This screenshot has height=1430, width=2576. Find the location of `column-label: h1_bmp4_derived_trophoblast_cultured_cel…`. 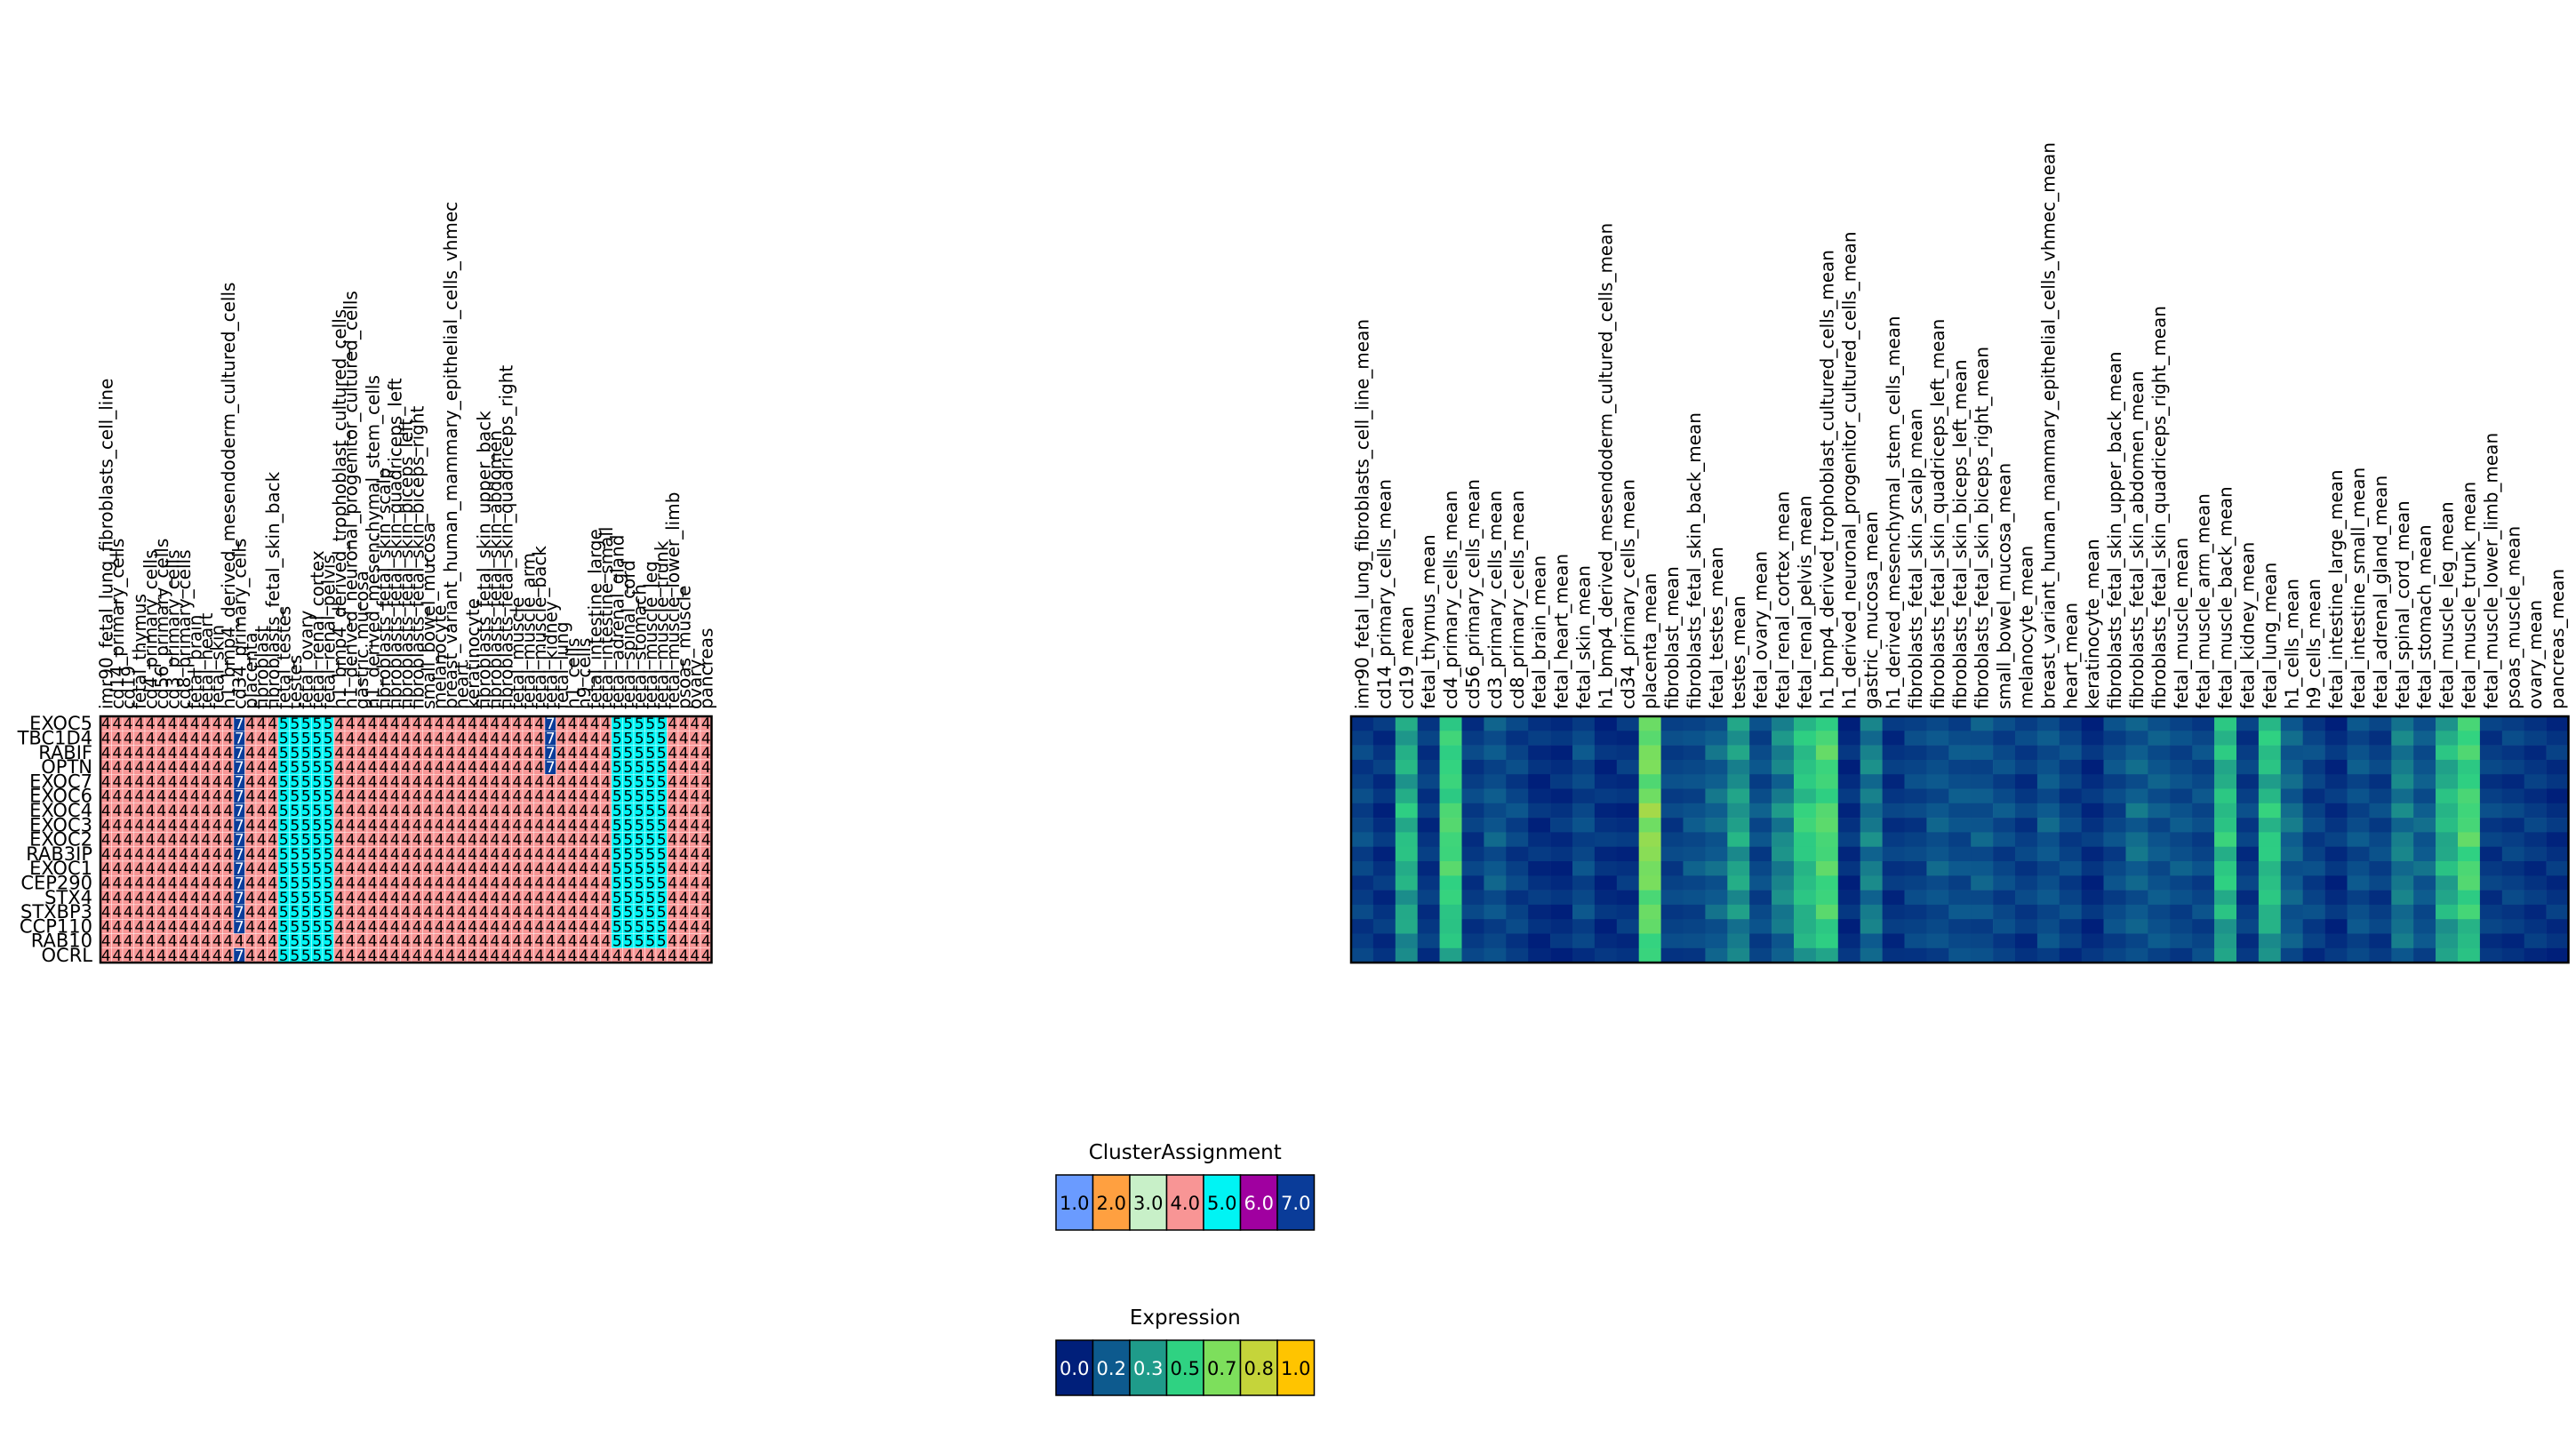

column-label: h1_bmp4_derived_trophoblast_cultured_cel… is located at coordinates (339, 509).